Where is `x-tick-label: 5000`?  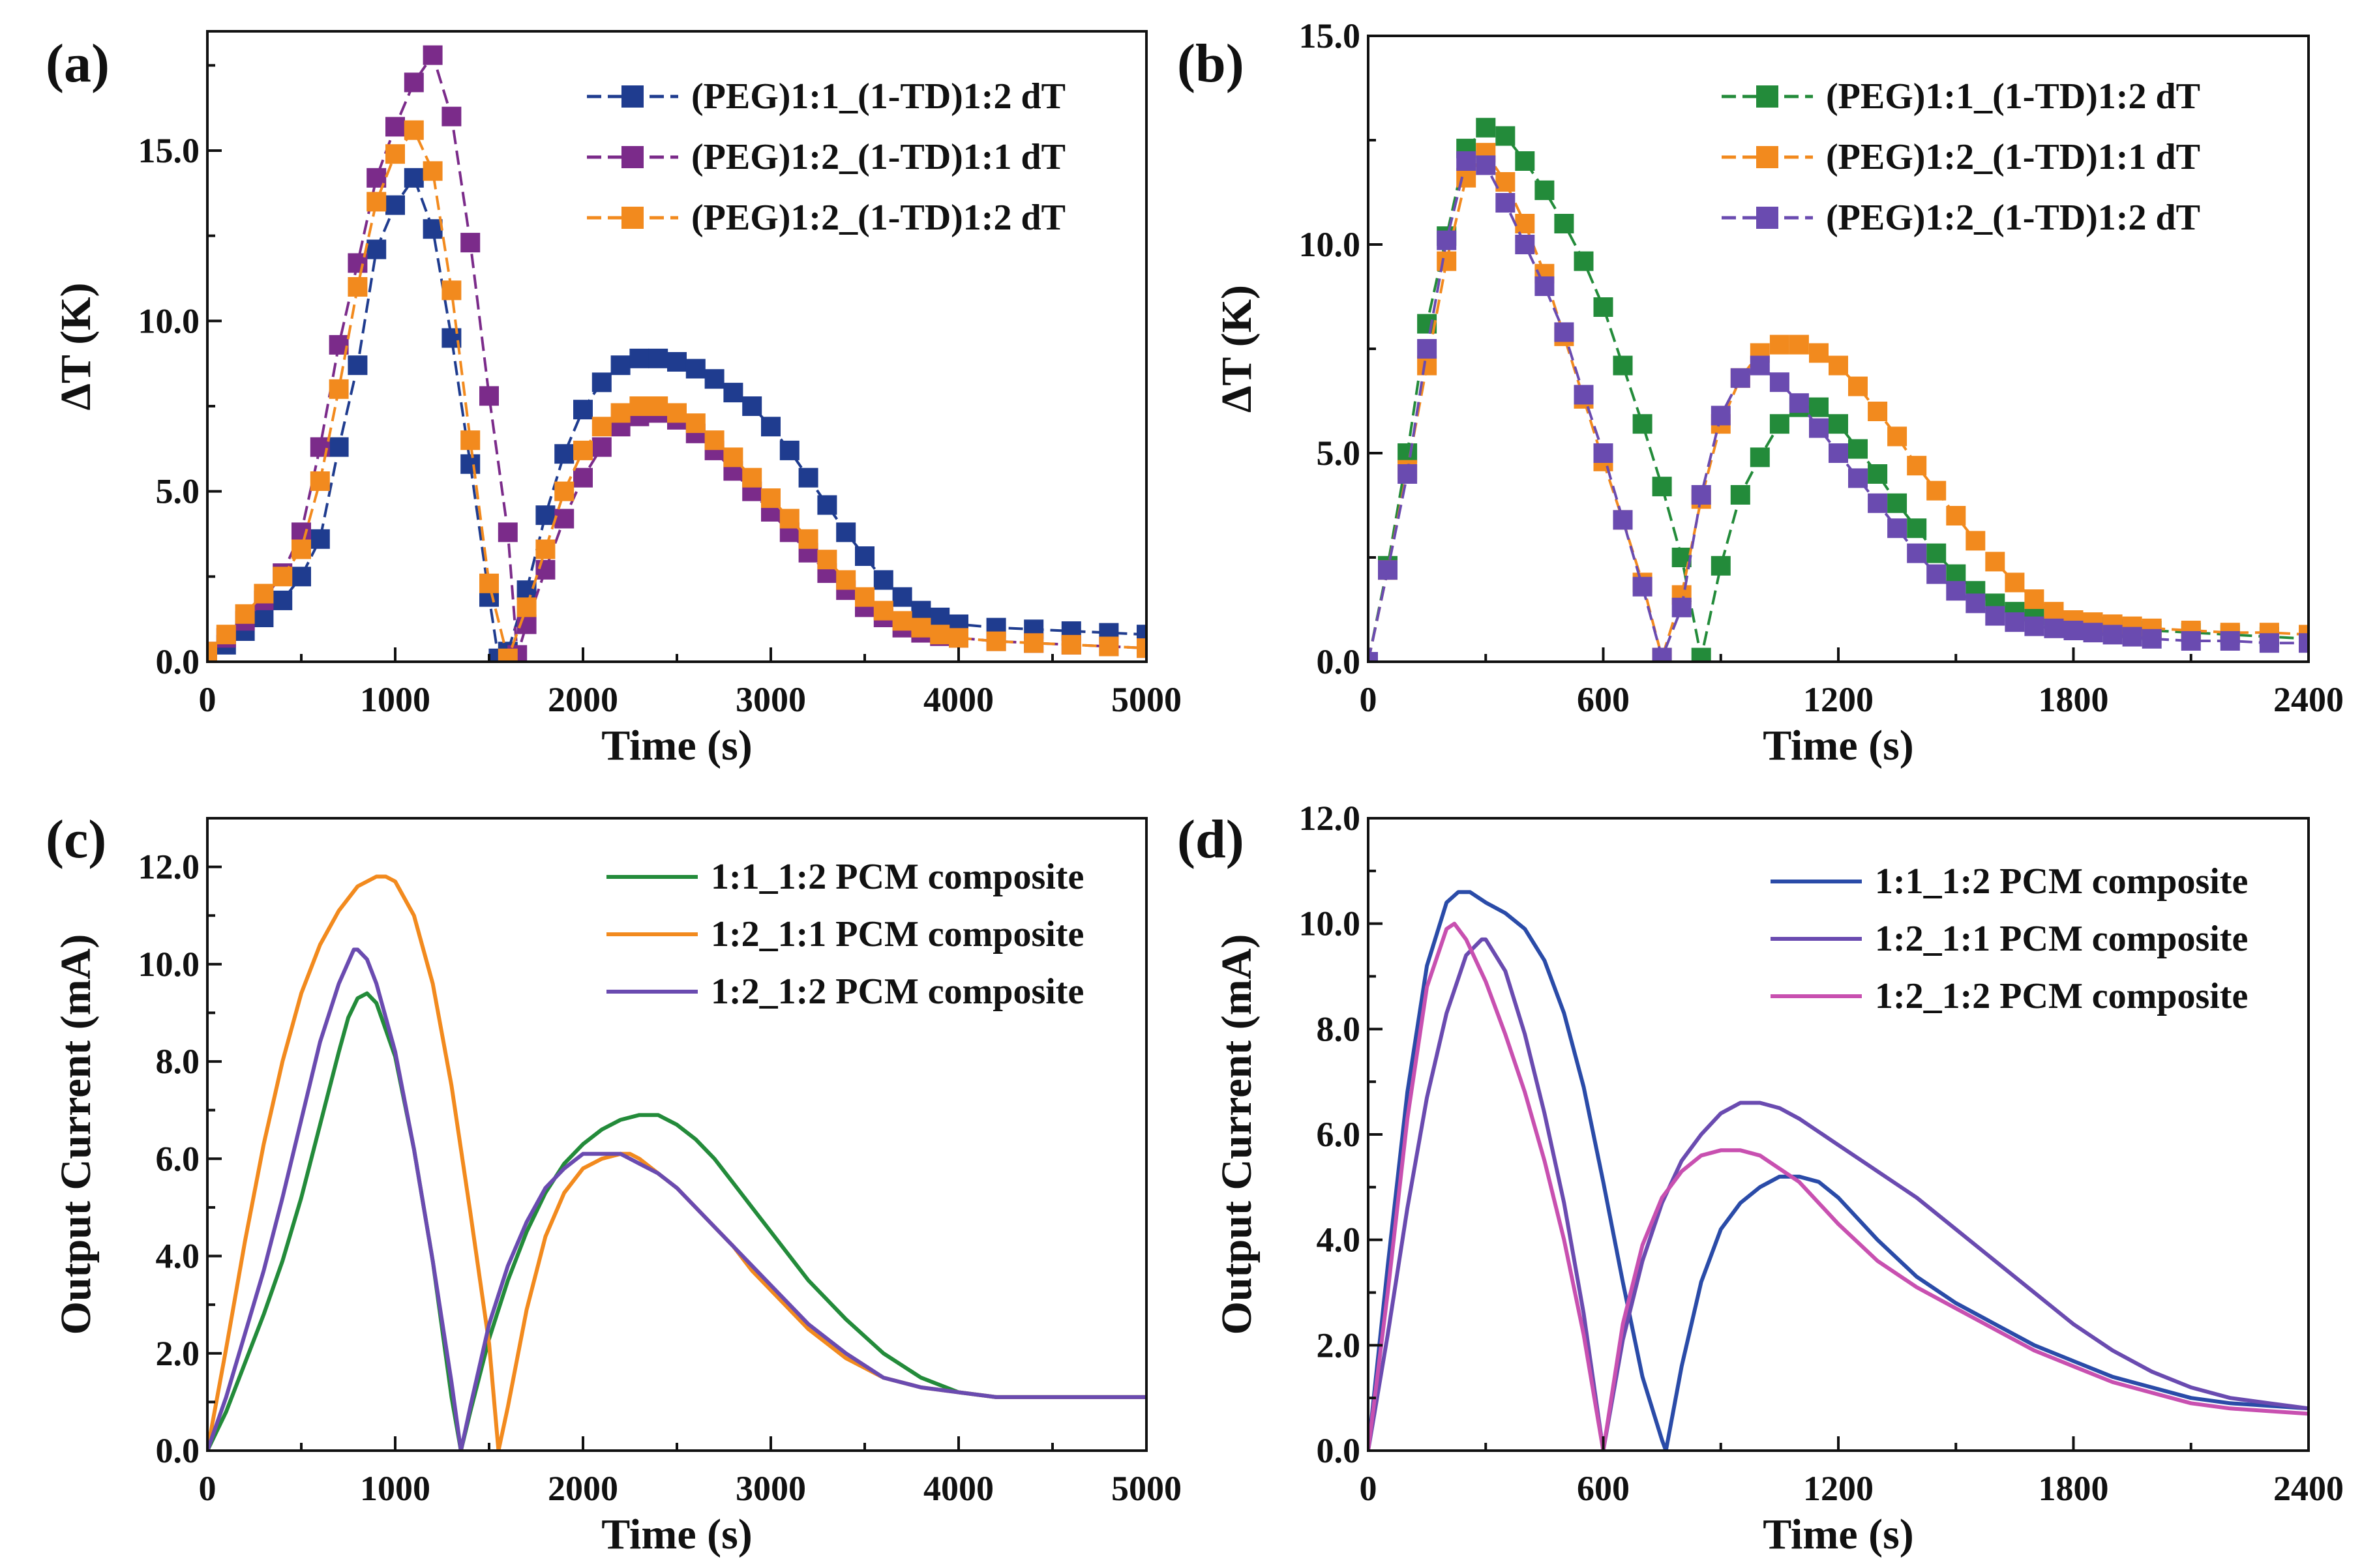 x-tick-label: 5000 is located at coordinates (1146, 700).